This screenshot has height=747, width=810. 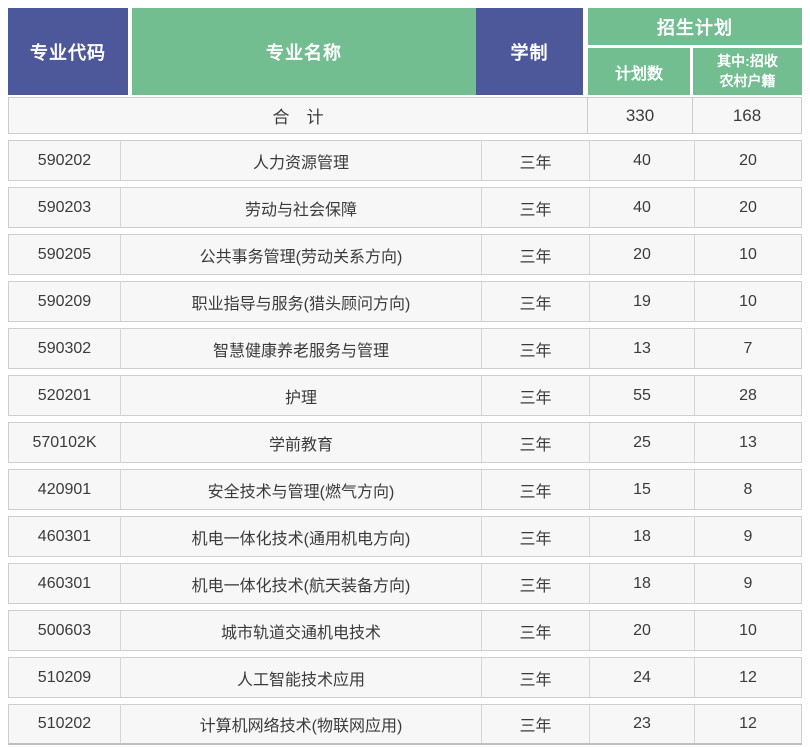 I want to click on header-cell-rural-quota: 其中:招收 农村户籍, so click(x=747, y=71).